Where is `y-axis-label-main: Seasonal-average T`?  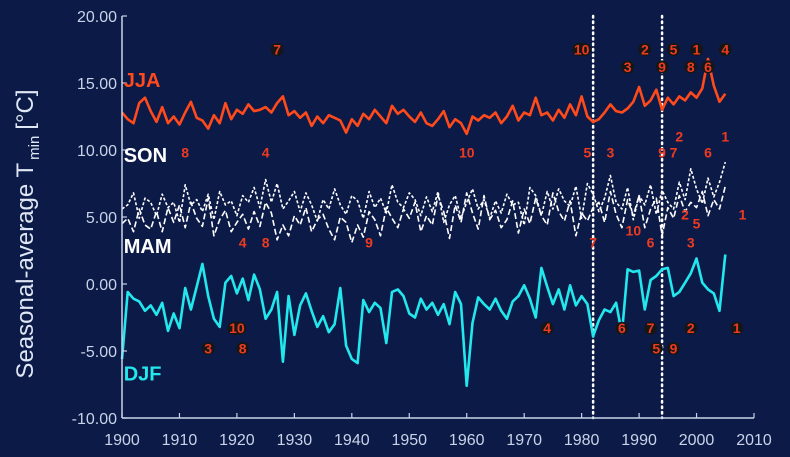 y-axis-label-main: Seasonal-average T is located at coordinates (25, 271).